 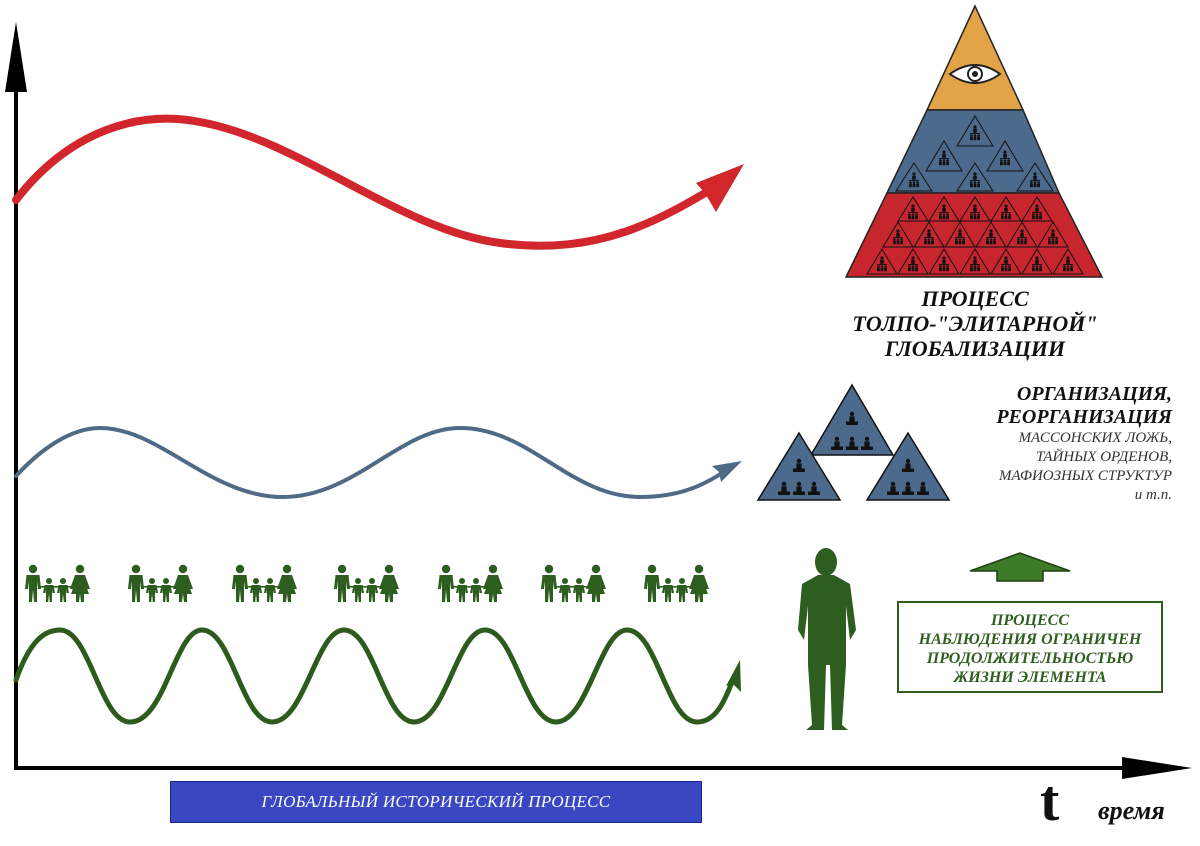 What do you see at coordinates (1030, 639) in the screenshot?
I see `observation-line: НАБЛЮДЕНИЯ ОГРАНИЧЕН` at bounding box center [1030, 639].